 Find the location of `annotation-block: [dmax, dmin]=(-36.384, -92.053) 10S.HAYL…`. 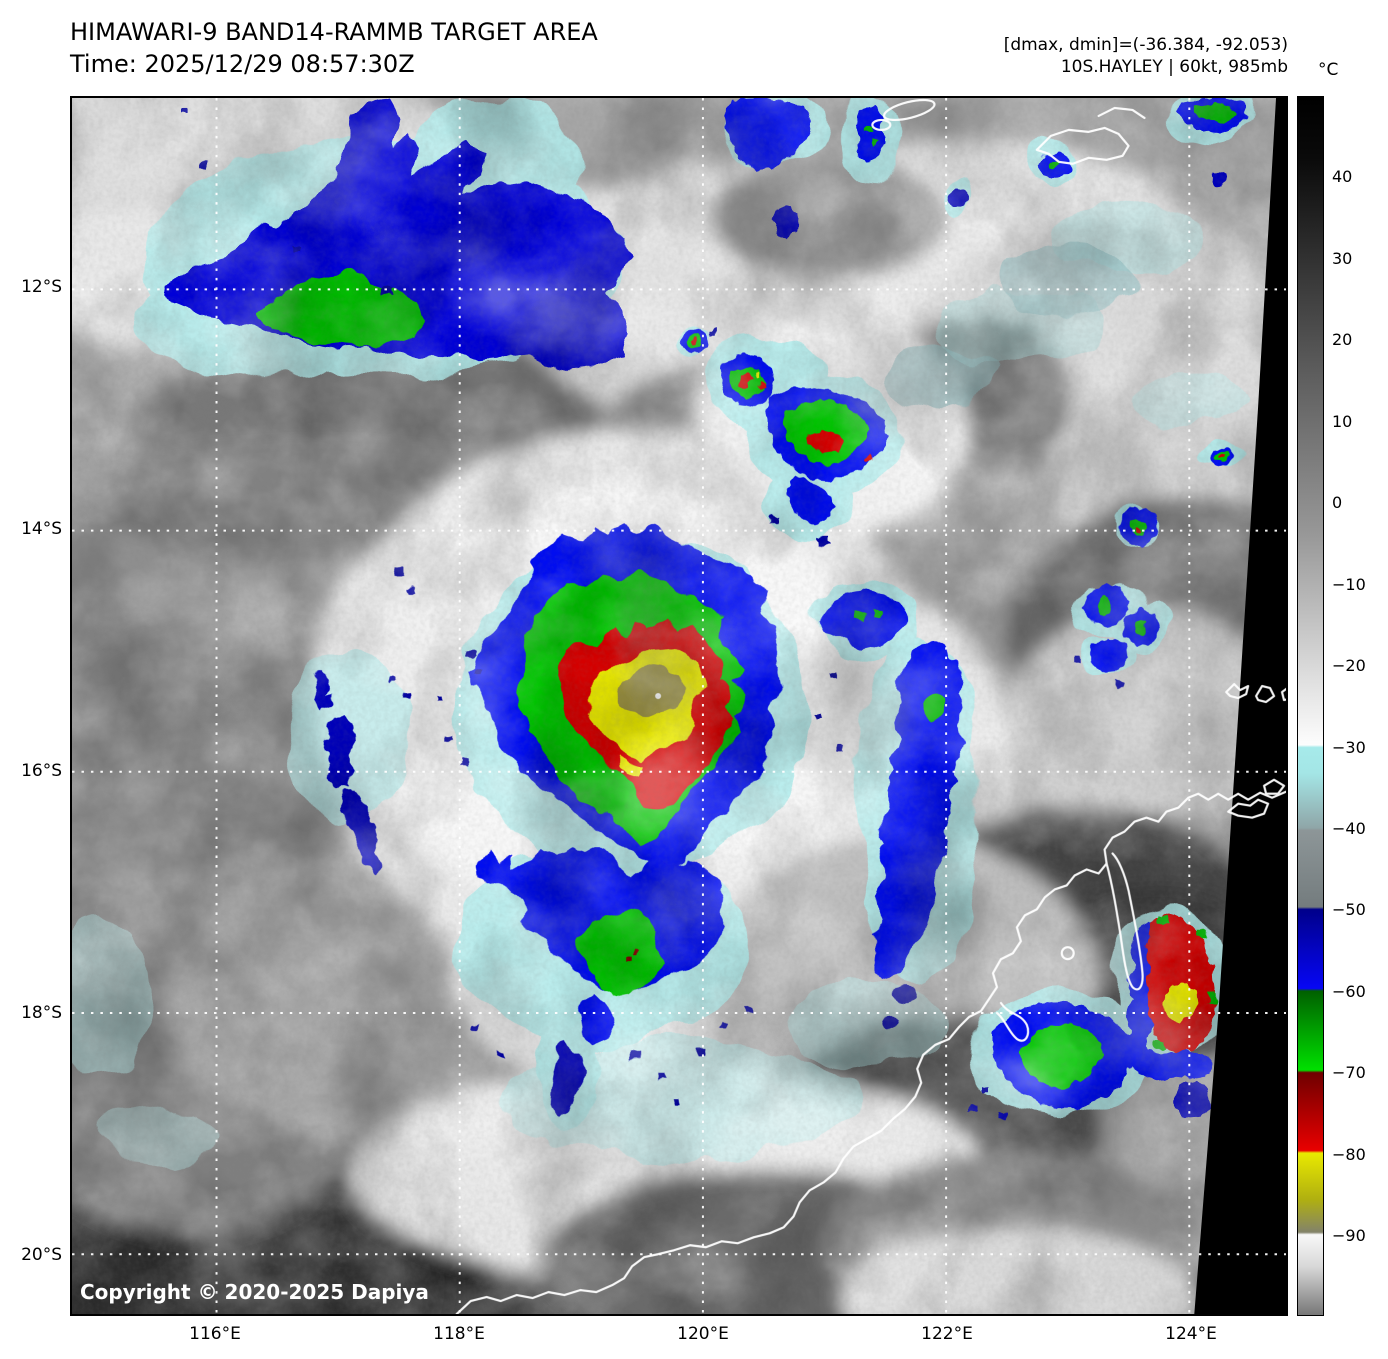

annotation-block: [dmax, dmin]=(-36.384, -92.053) 10S.HAYL… is located at coordinates (1146, 56).